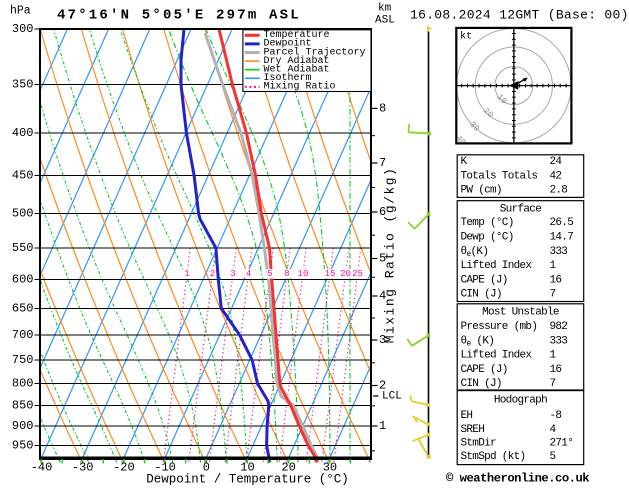 The width and height of the screenshot is (629, 491). Describe the element at coordinates (559, 191) in the screenshot. I see `svg-text: 2.8` at that location.